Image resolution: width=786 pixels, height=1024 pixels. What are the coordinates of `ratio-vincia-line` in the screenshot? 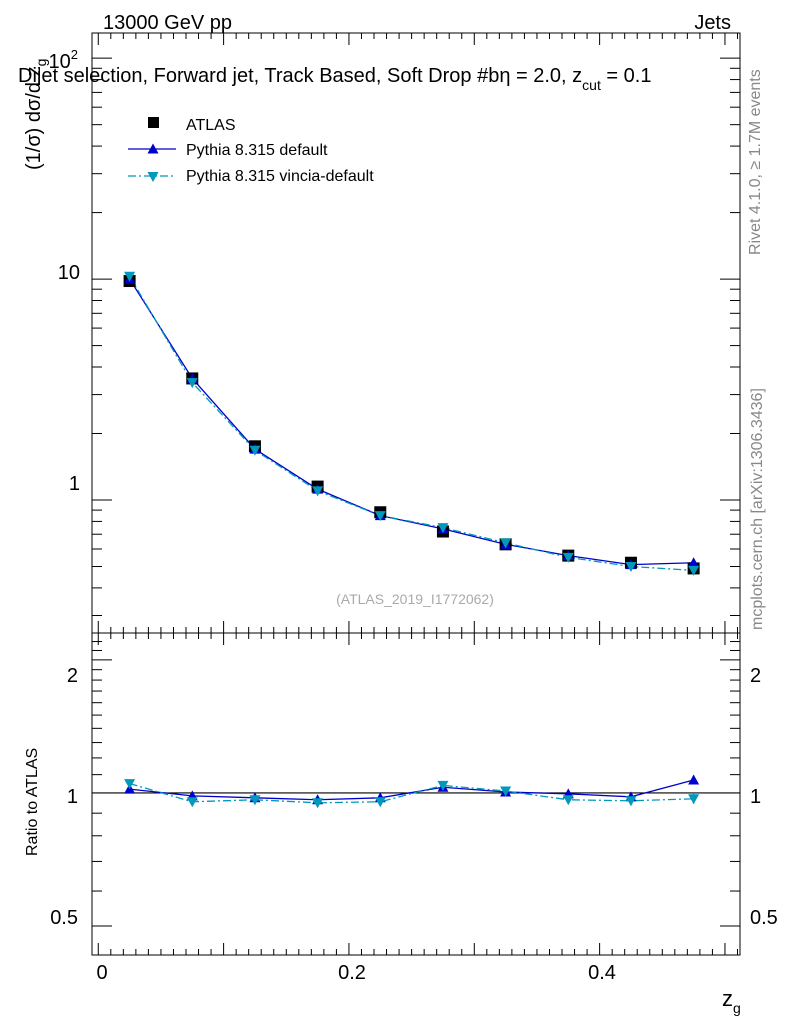 It's located at (411, 793).